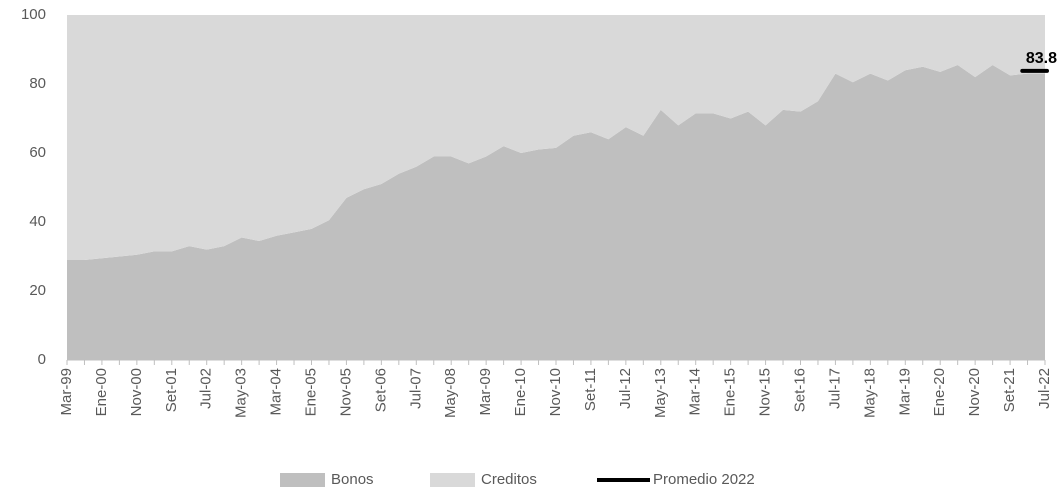  I want to click on x-tick-label: Ene-10, so click(520, 392).